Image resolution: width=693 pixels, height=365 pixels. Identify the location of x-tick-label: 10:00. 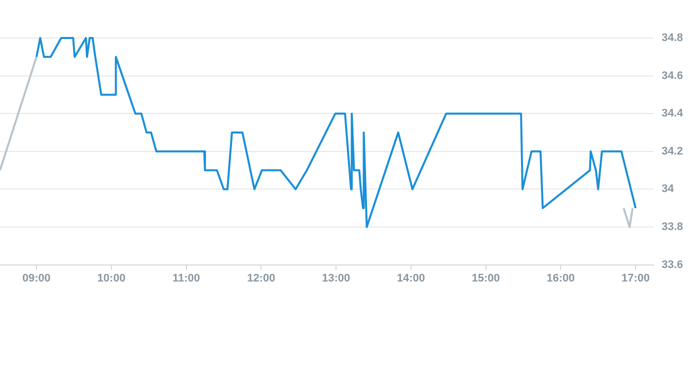
(111, 278).